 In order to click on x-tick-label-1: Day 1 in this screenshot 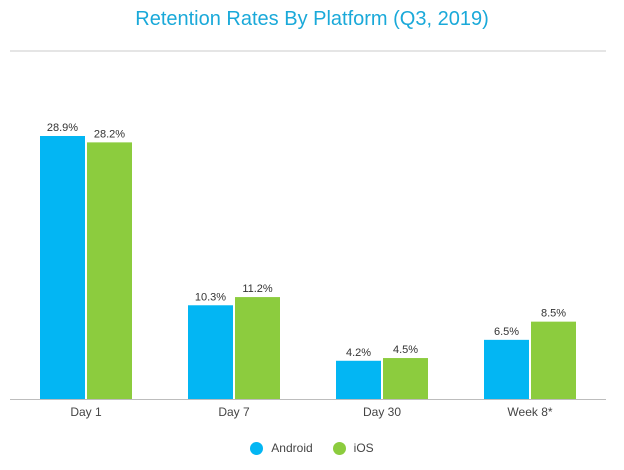, I will do `click(86, 412)`.